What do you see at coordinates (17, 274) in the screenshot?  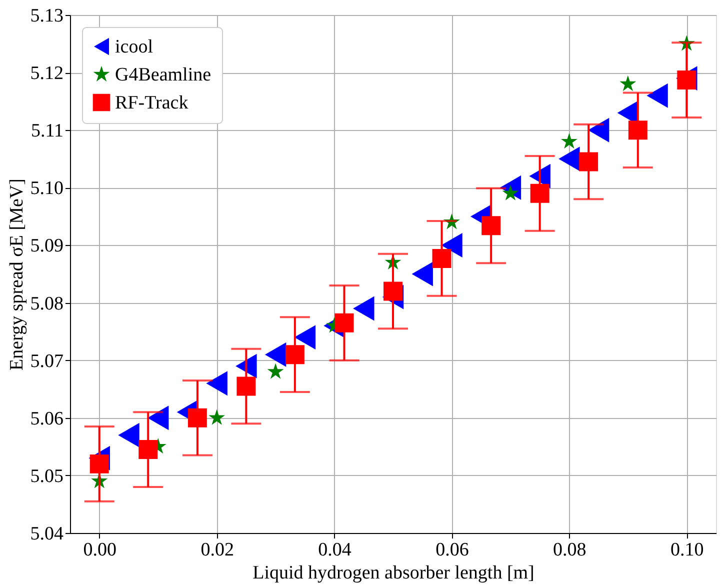 I see `y-axis-title: Energy spread σE [MeV]` at bounding box center [17, 274].